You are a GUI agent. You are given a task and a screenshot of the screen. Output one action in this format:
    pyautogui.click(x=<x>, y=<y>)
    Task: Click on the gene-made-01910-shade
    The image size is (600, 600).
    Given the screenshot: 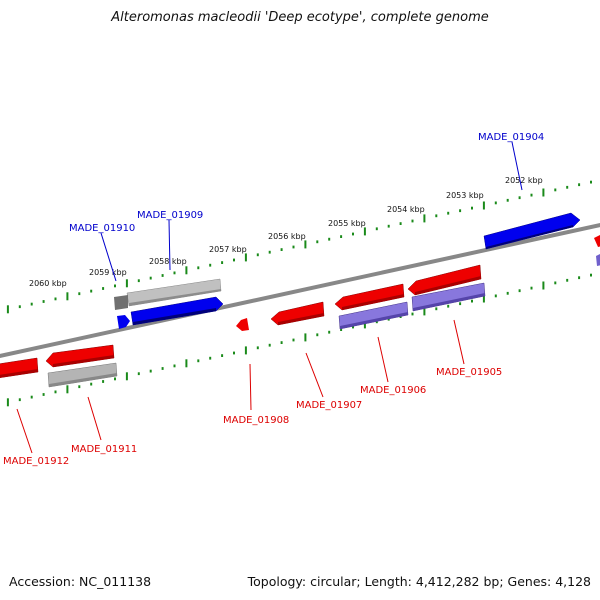 What is the action you would take?
    pyautogui.click(x=174, y=316)
    